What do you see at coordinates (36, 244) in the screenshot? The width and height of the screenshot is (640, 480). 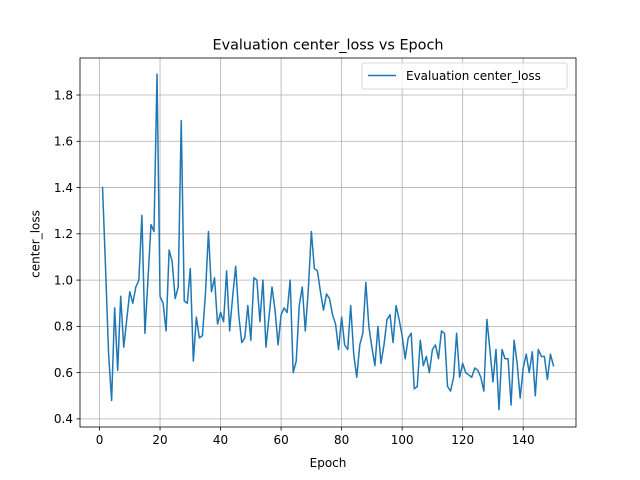 I see `y-axis-label: center_loss` at bounding box center [36, 244].